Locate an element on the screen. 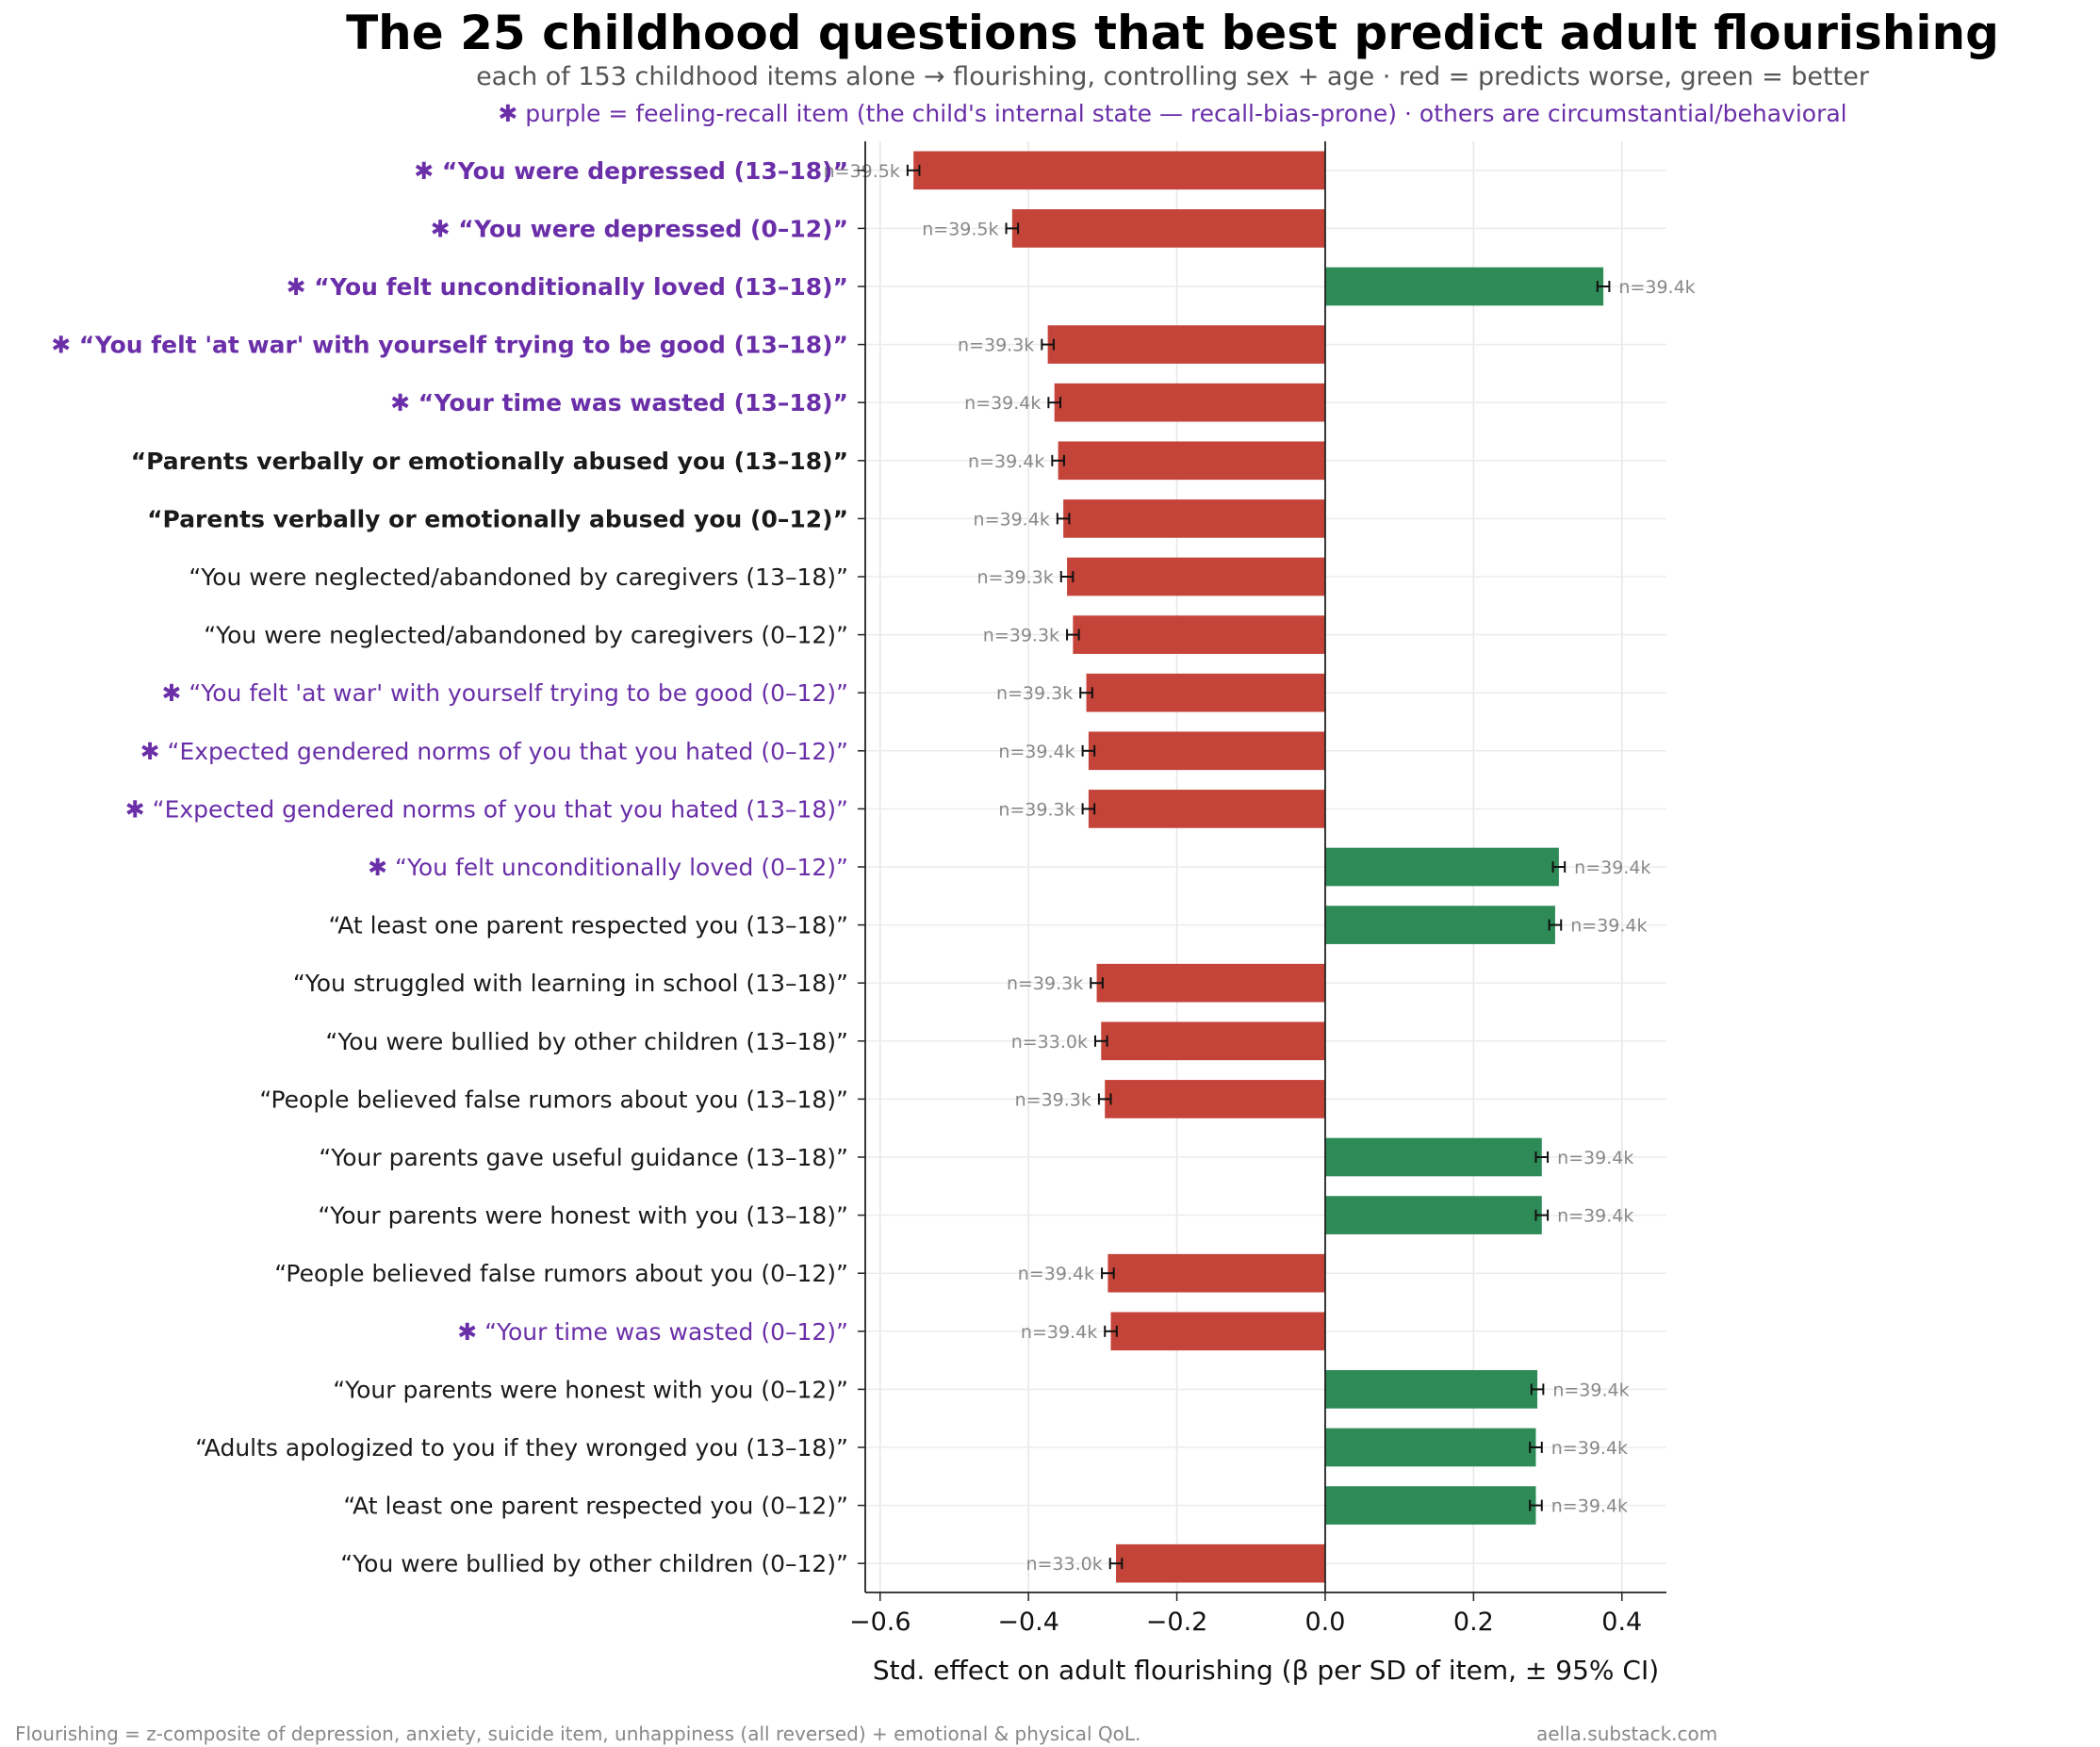 Image resolution: width=2100 pixels, height=1747 pixels. x-tick-label: 0.0 is located at coordinates (1324, 1623).